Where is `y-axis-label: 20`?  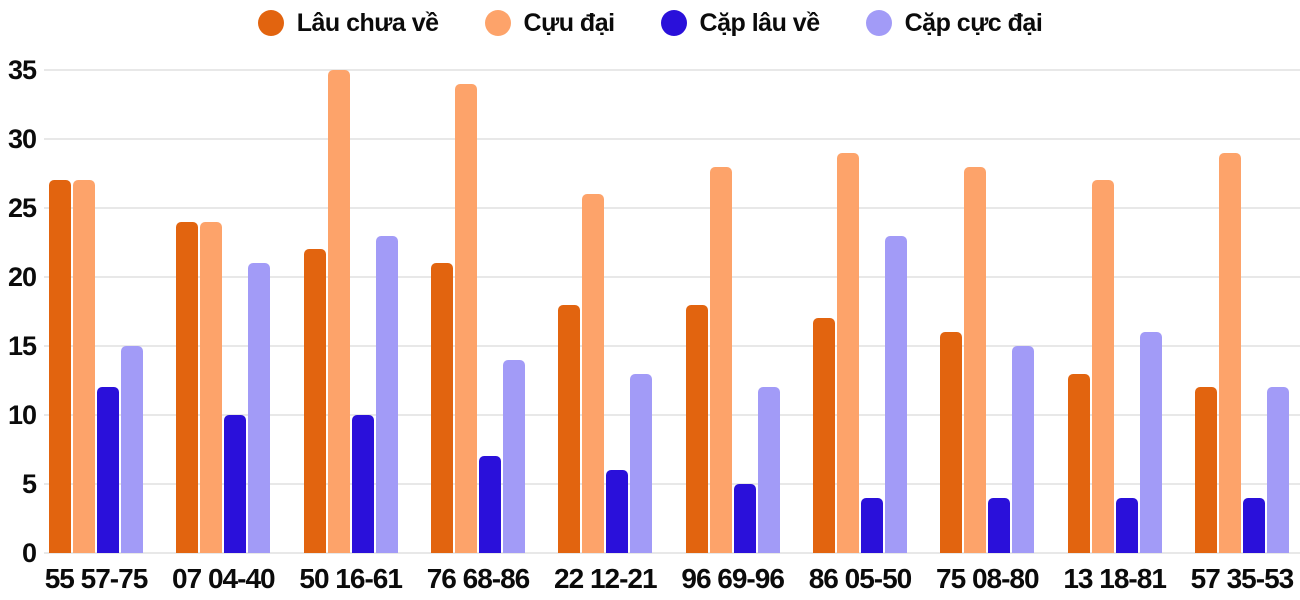
y-axis-label: 20 is located at coordinates (22, 277).